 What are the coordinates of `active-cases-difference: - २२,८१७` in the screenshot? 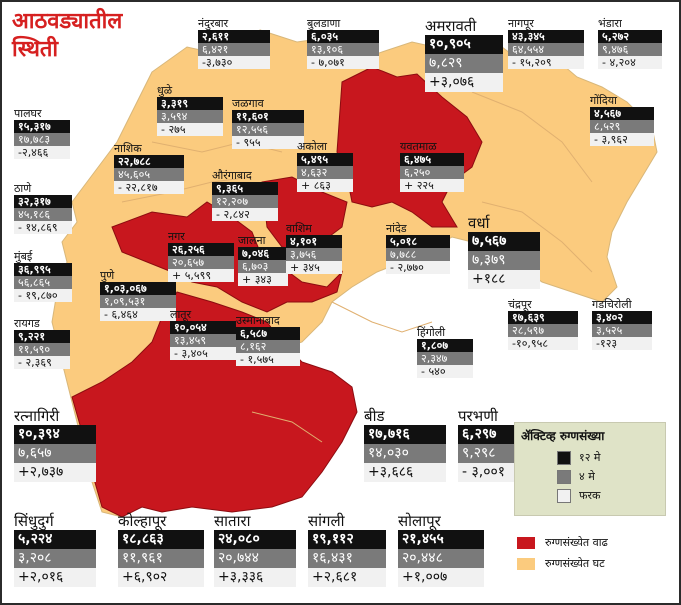 It's located at (149, 187).